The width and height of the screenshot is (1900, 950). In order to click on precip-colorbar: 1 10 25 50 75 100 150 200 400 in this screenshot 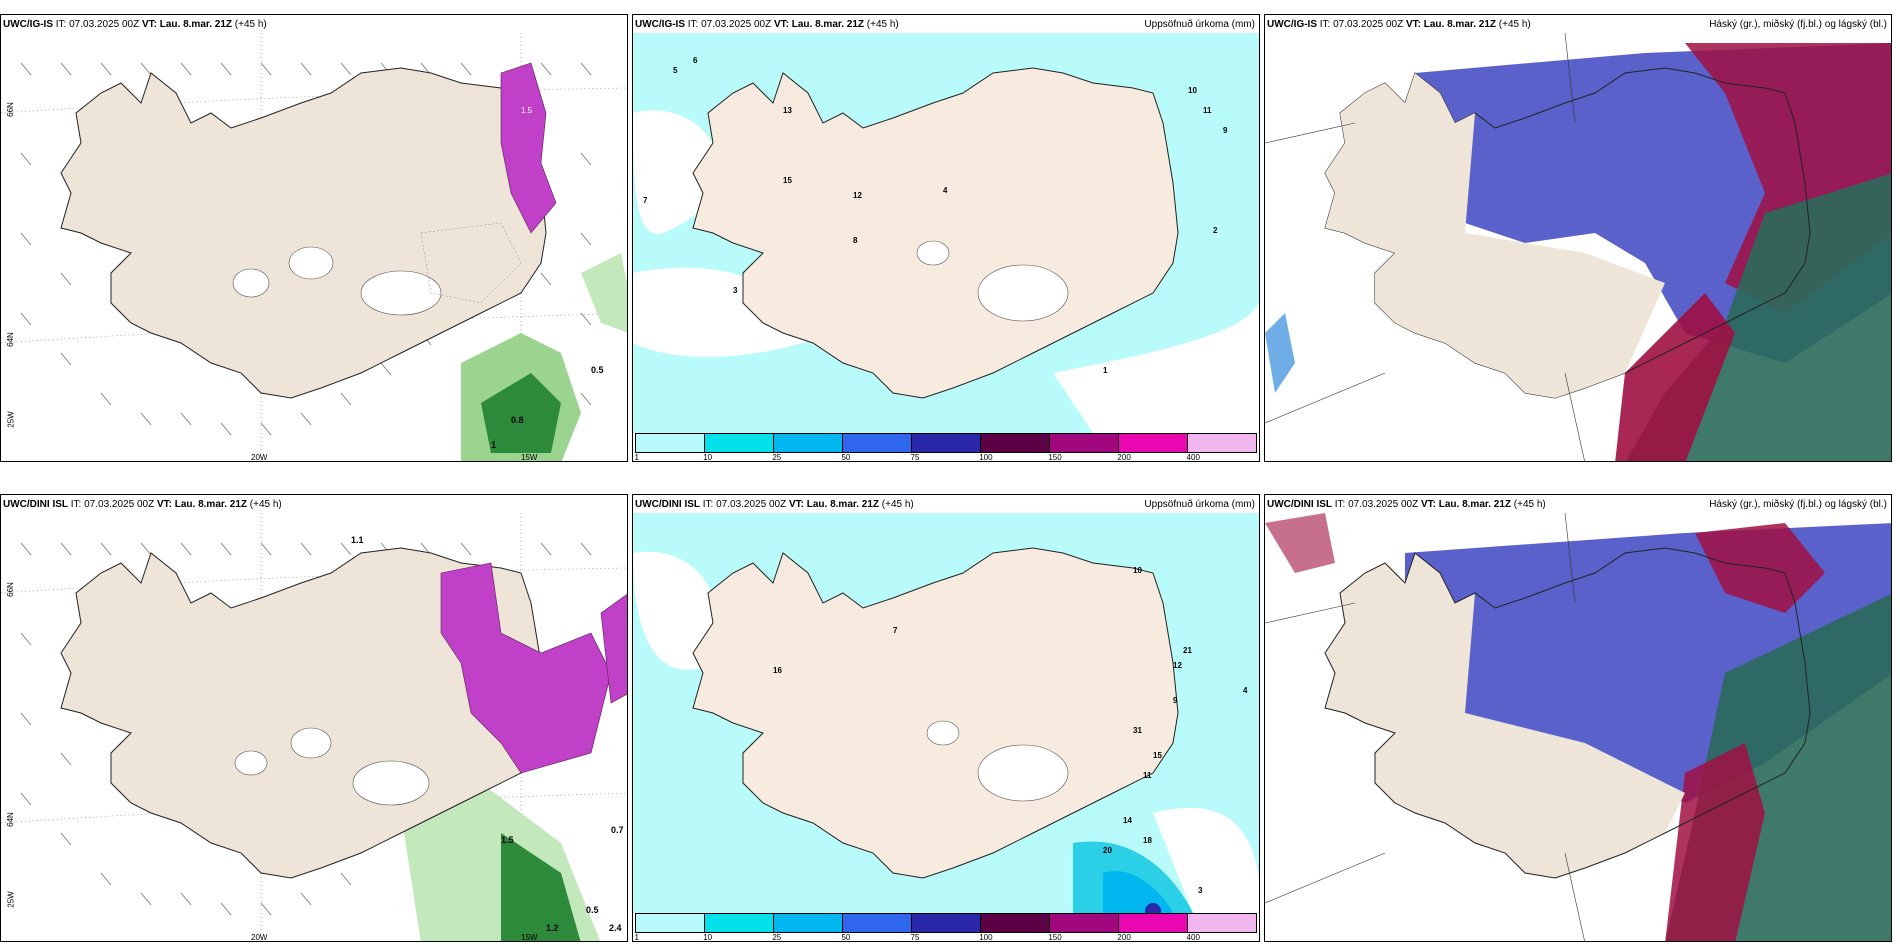, I will do `click(945, 927)`.